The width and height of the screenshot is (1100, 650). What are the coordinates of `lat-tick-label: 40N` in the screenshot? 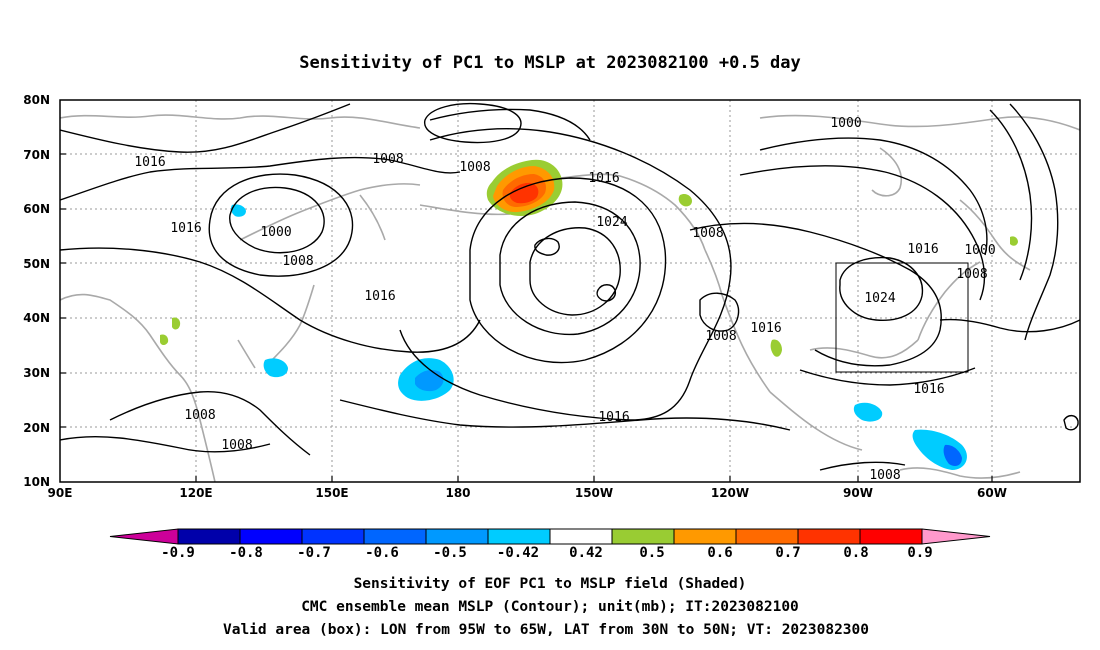 It's located at (36, 318).